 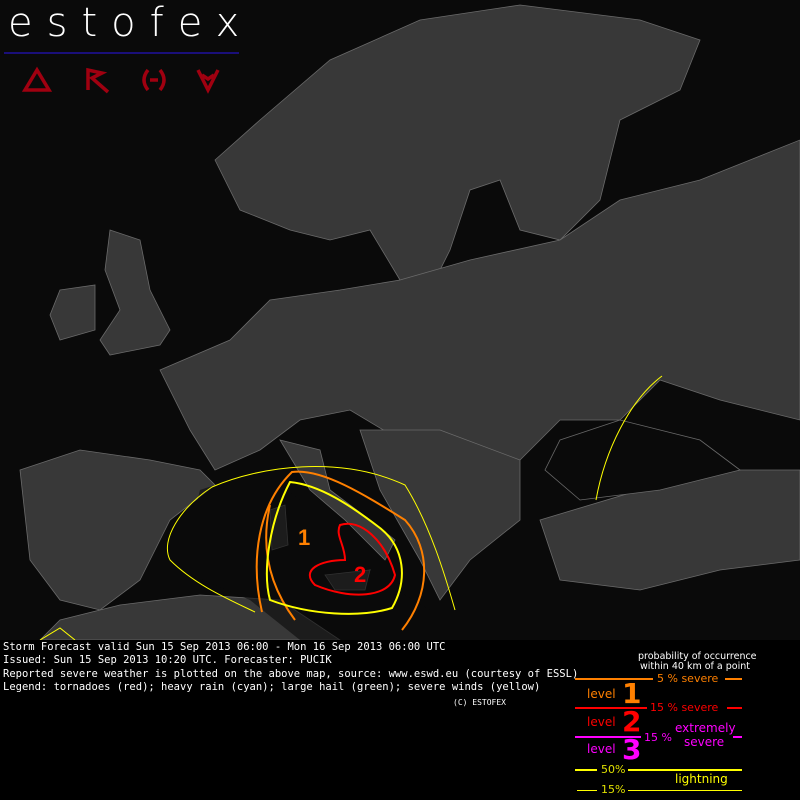 What do you see at coordinates (701, 779) in the screenshot?
I see `lightning-label: lightning` at bounding box center [701, 779].